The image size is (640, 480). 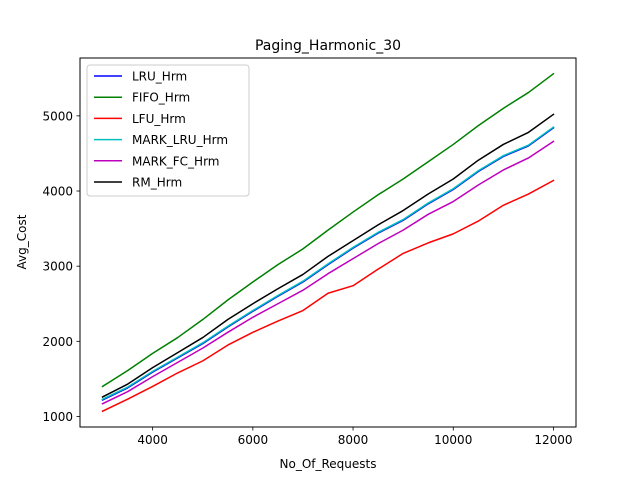 I want to click on x-axis: 4000 6000 8000 10000 12000, so click(x=355, y=437).